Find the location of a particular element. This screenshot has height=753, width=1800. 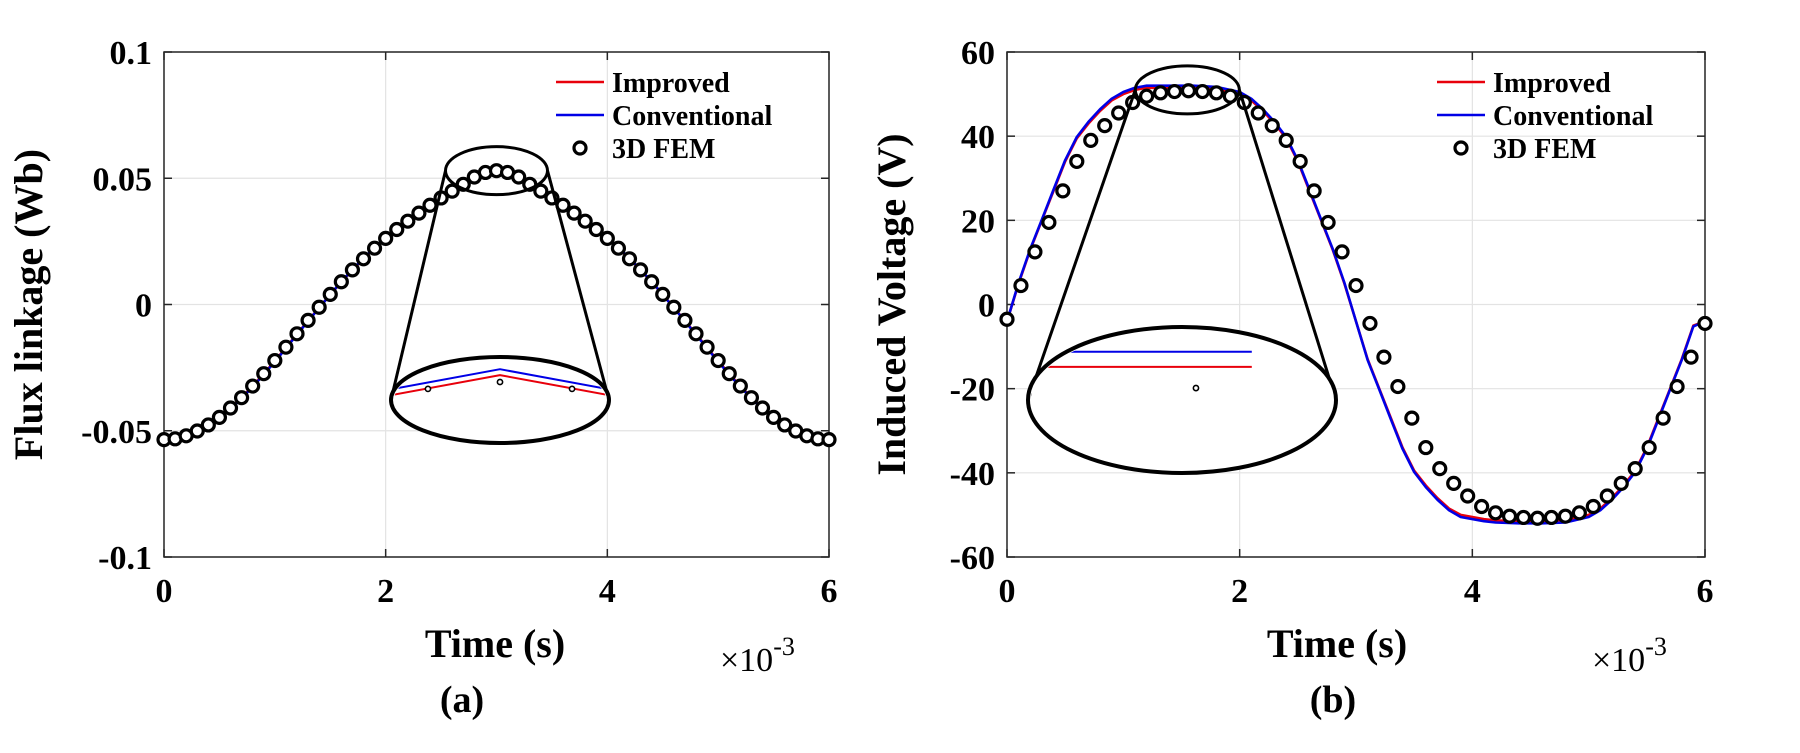

legend-label-3d-fem: 3D FEM is located at coordinates (663, 149).